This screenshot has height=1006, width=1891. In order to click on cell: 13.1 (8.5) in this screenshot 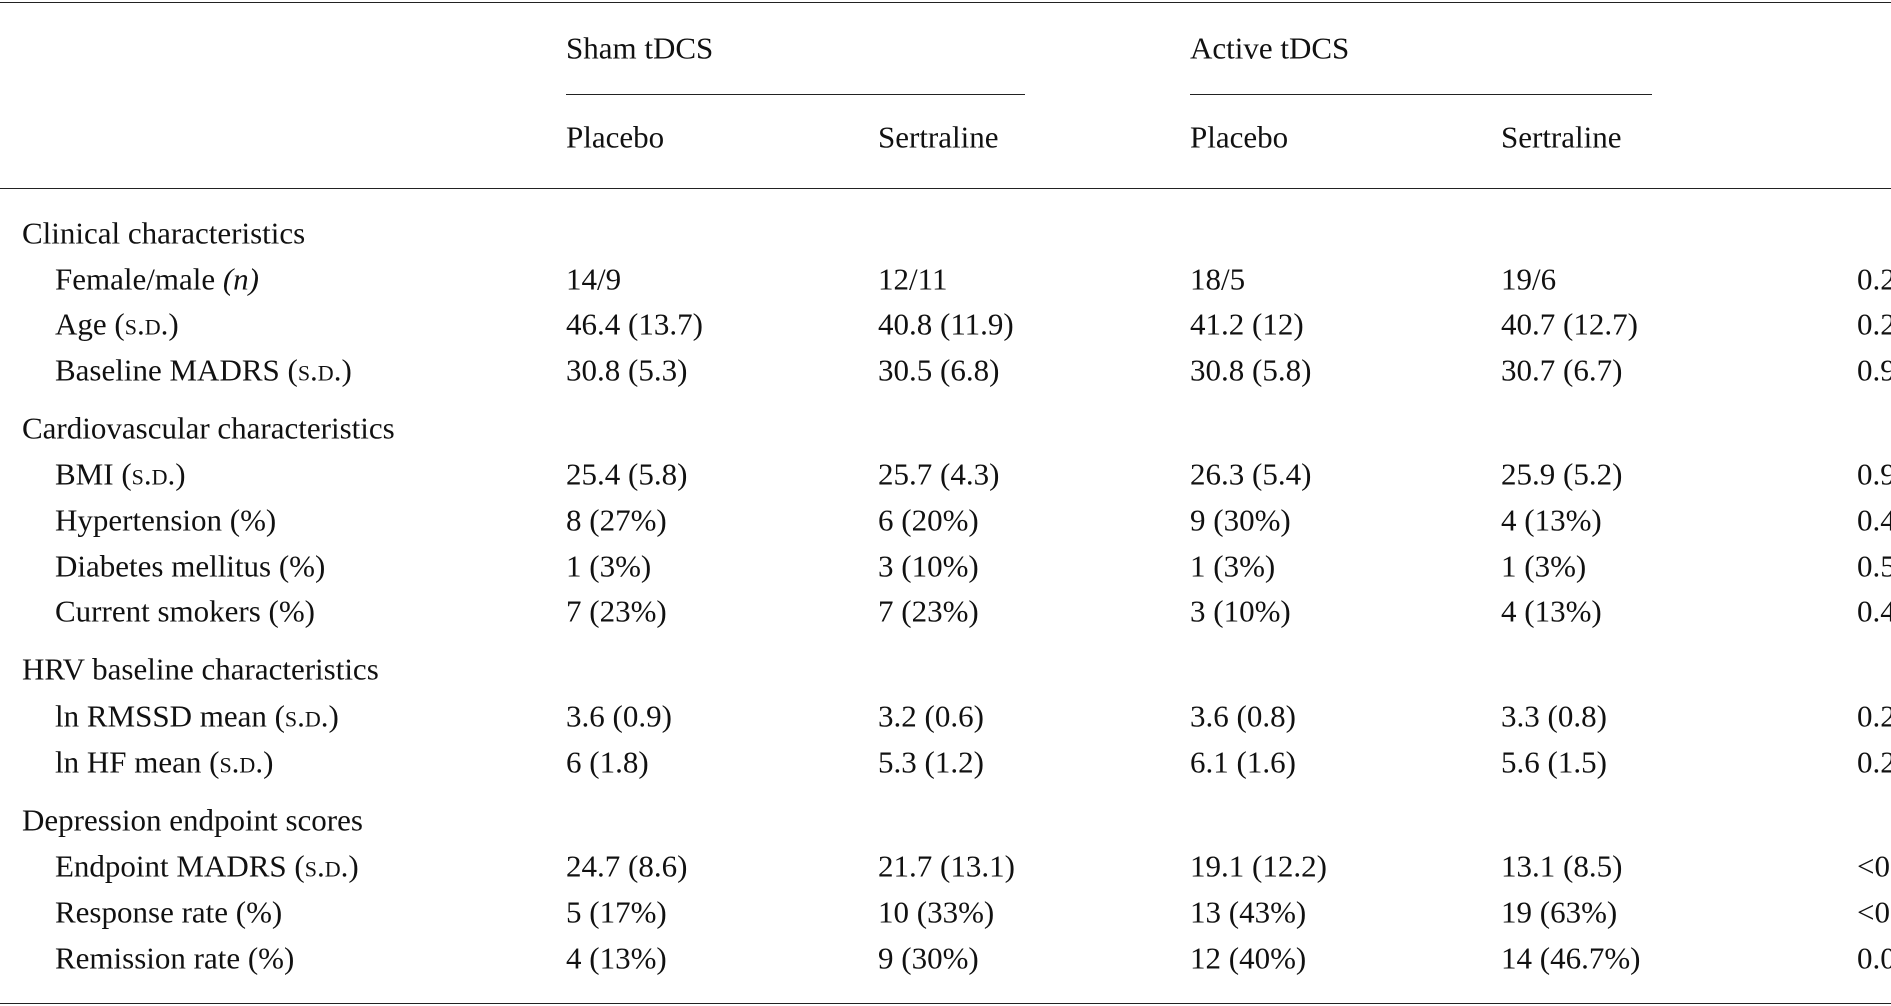, I will do `click(1562, 866)`.